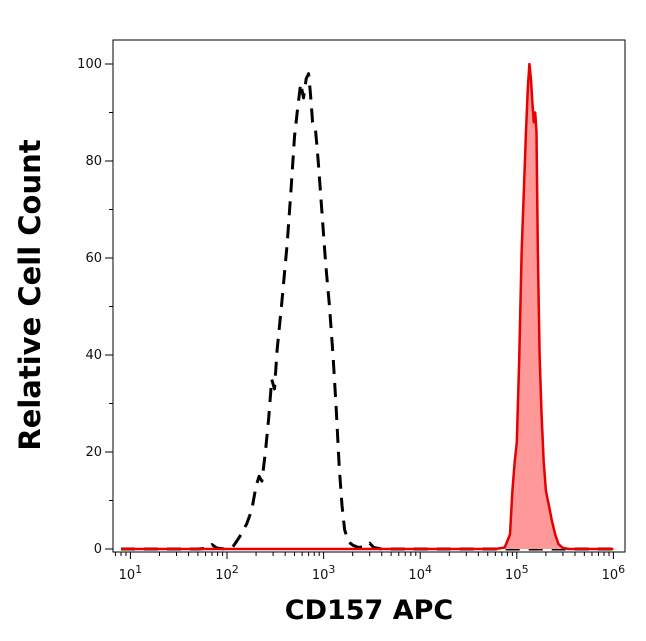 The image size is (646, 641). I want to click on y-tick-label: 100, so click(89, 64).